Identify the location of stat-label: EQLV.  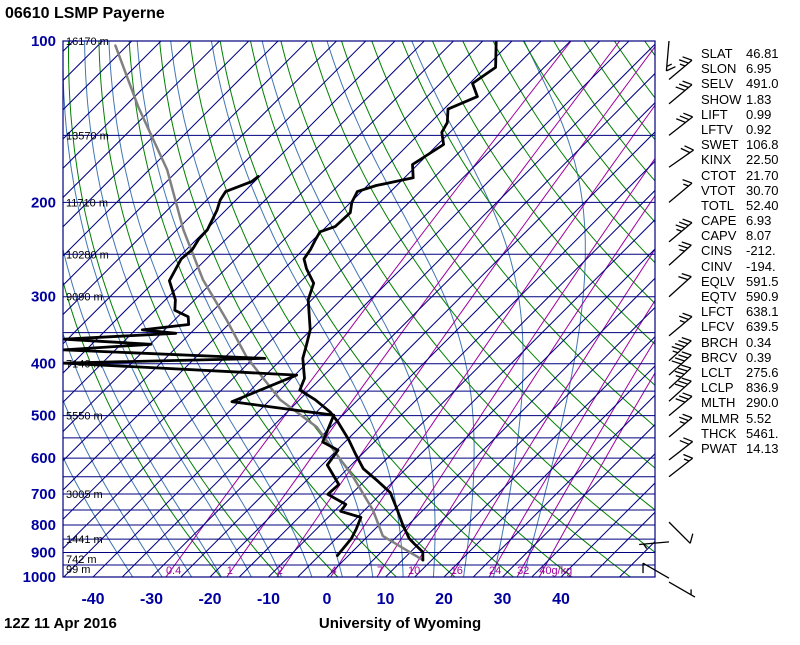
(723, 281).